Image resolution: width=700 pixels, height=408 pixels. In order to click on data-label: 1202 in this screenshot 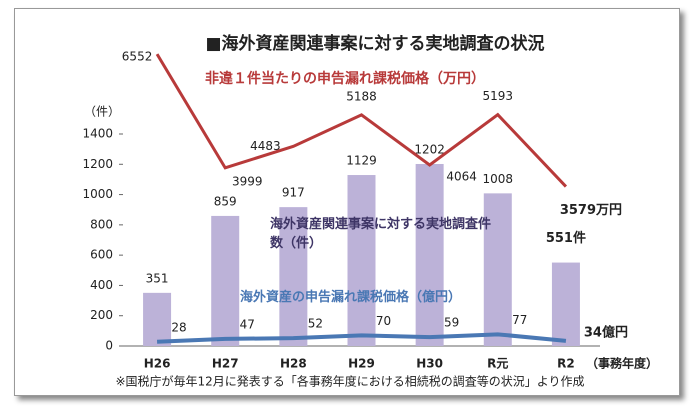, I will do `click(429, 149)`.